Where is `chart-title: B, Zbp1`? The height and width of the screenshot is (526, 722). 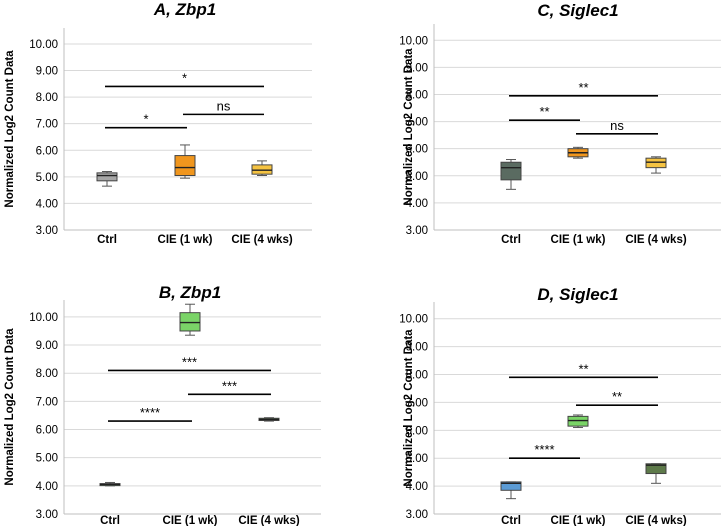 chart-title: B, Zbp1 is located at coordinates (190, 292).